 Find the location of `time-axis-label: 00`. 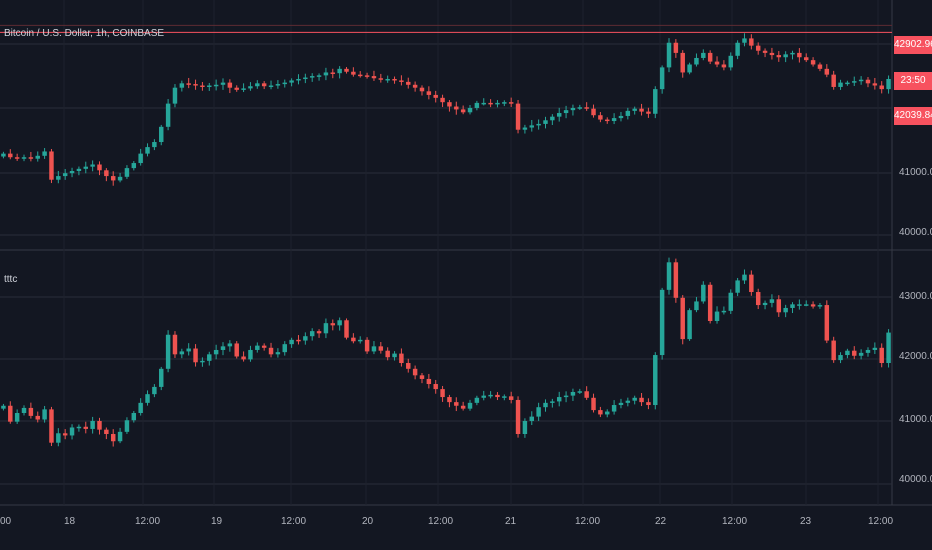

time-axis-label: 00 is located at coordinates (6, 521).